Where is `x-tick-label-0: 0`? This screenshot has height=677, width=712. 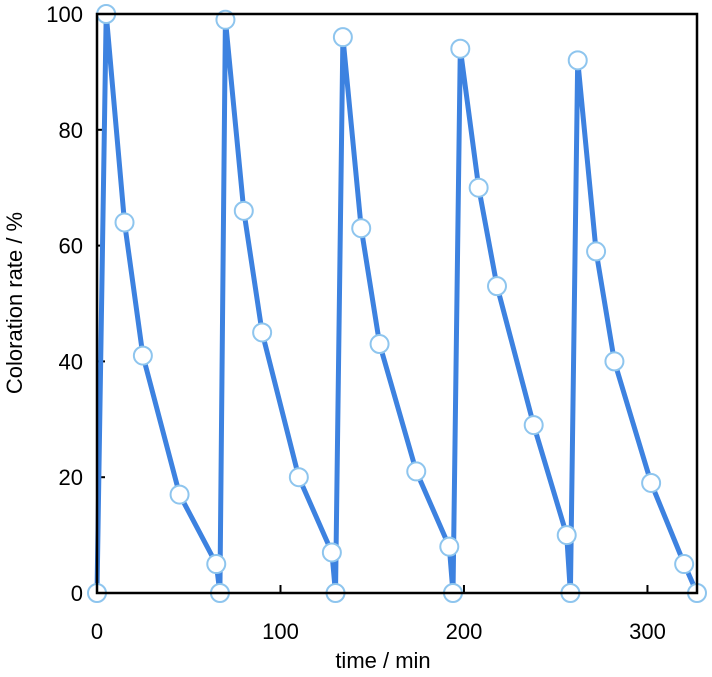 x-tick-label-0: 0 is located at coordinates (97, 631).